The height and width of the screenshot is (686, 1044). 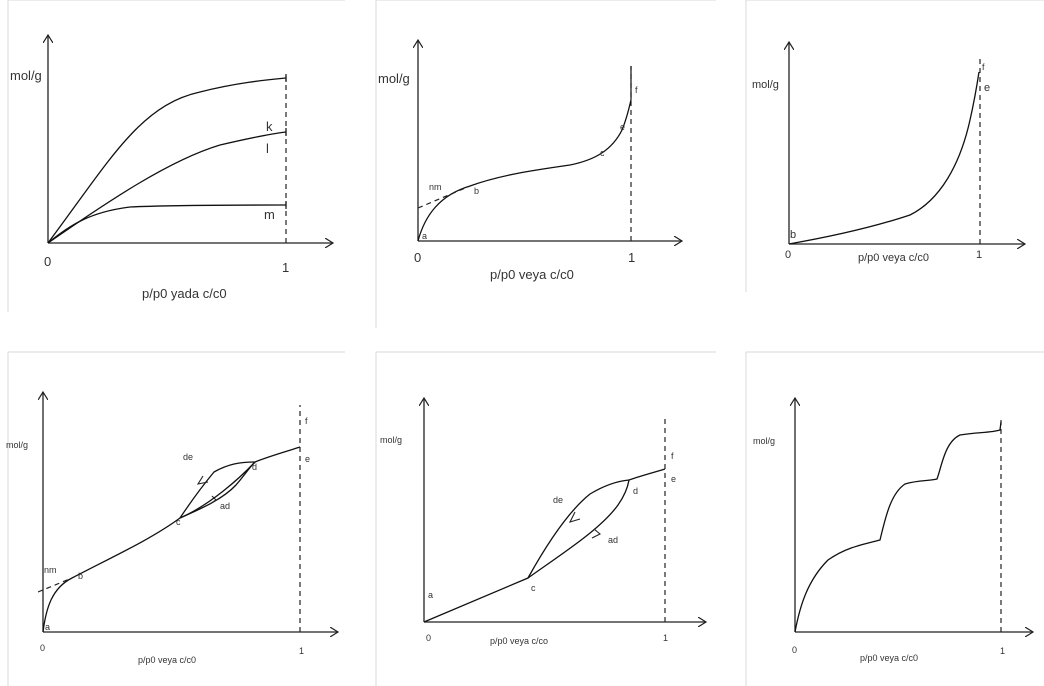 I want to click on panel-2-type-ii: mol/g 0 1 p/p0 veya c/c0 a nm b c e f, so click(x=530, y=161).